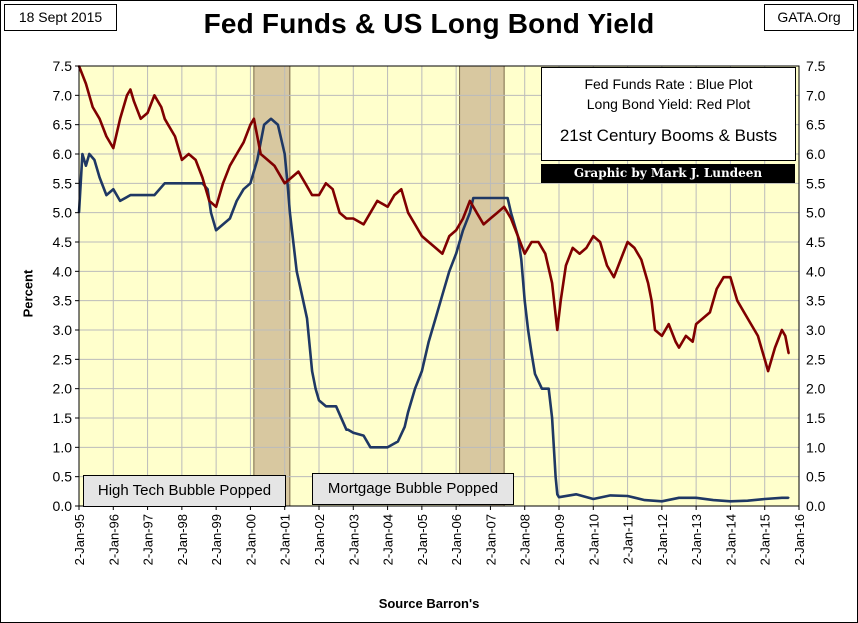 This screenshot has height=623, width=858. I want to click on x-axis-title: Source Barron's, so click(429, 603).